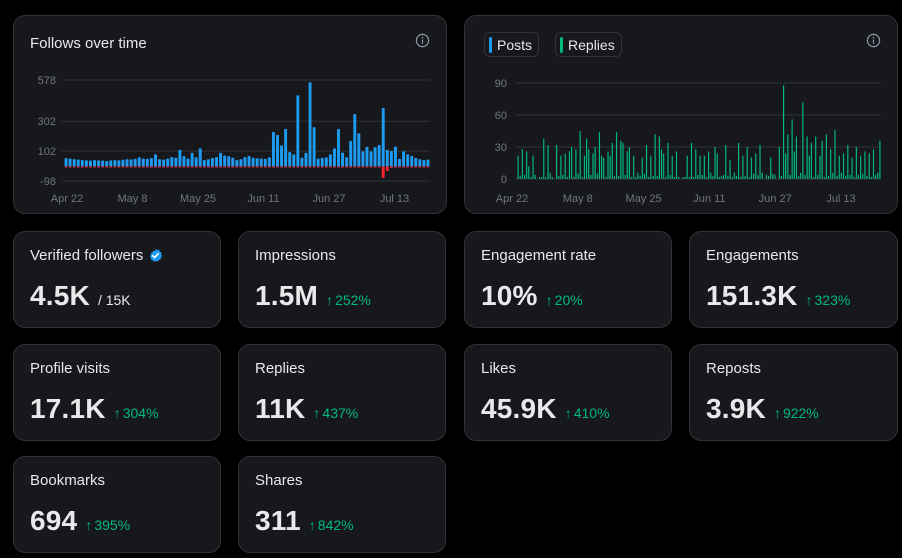 The width and height of the screenshot is (902, 558). Describe the element at coordinates (117, 504) in the screenshot. I see `stat-card-bookmarks: Bookmarks 694 ↑ 395%` at that location.